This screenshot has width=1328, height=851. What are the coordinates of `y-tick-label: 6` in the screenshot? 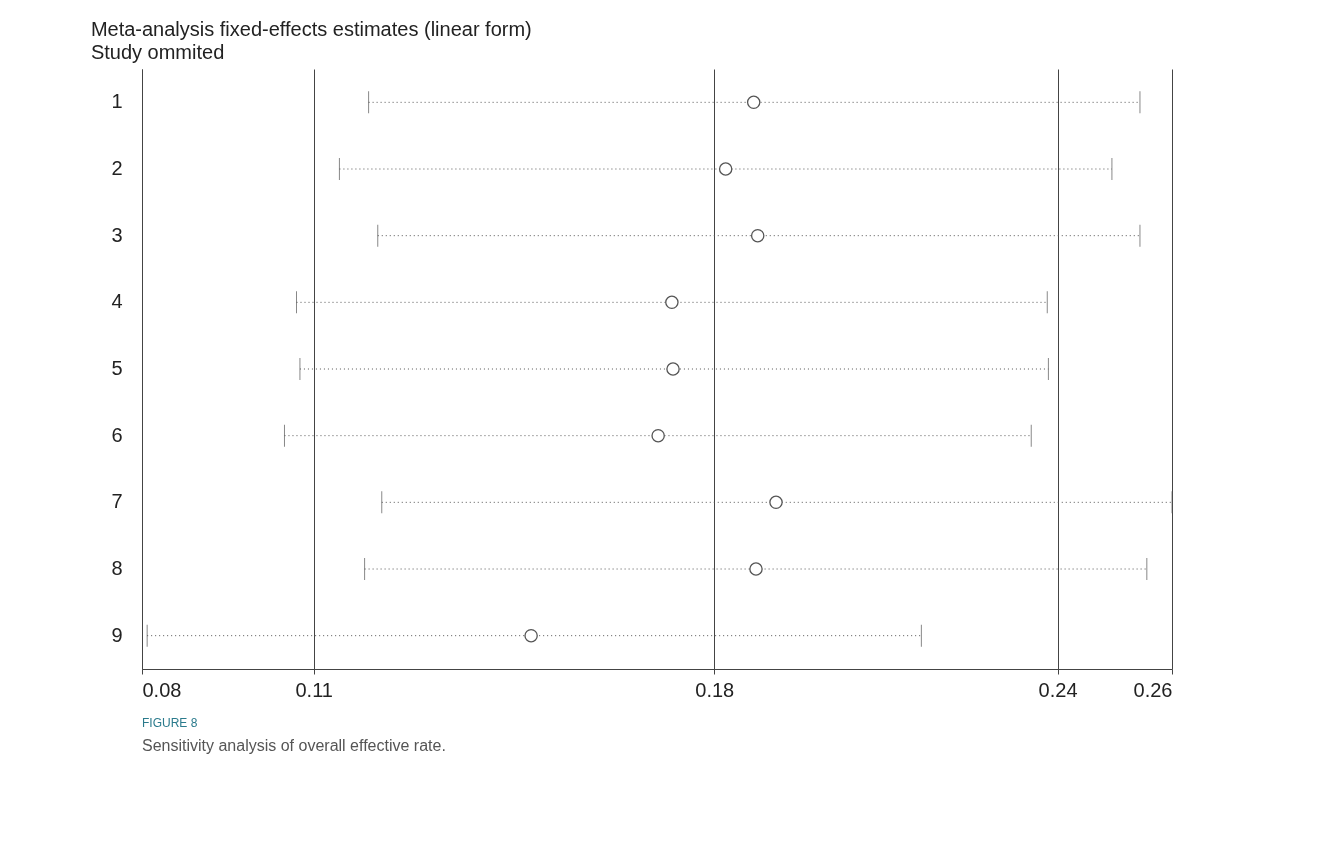 It's located at (117, 434).